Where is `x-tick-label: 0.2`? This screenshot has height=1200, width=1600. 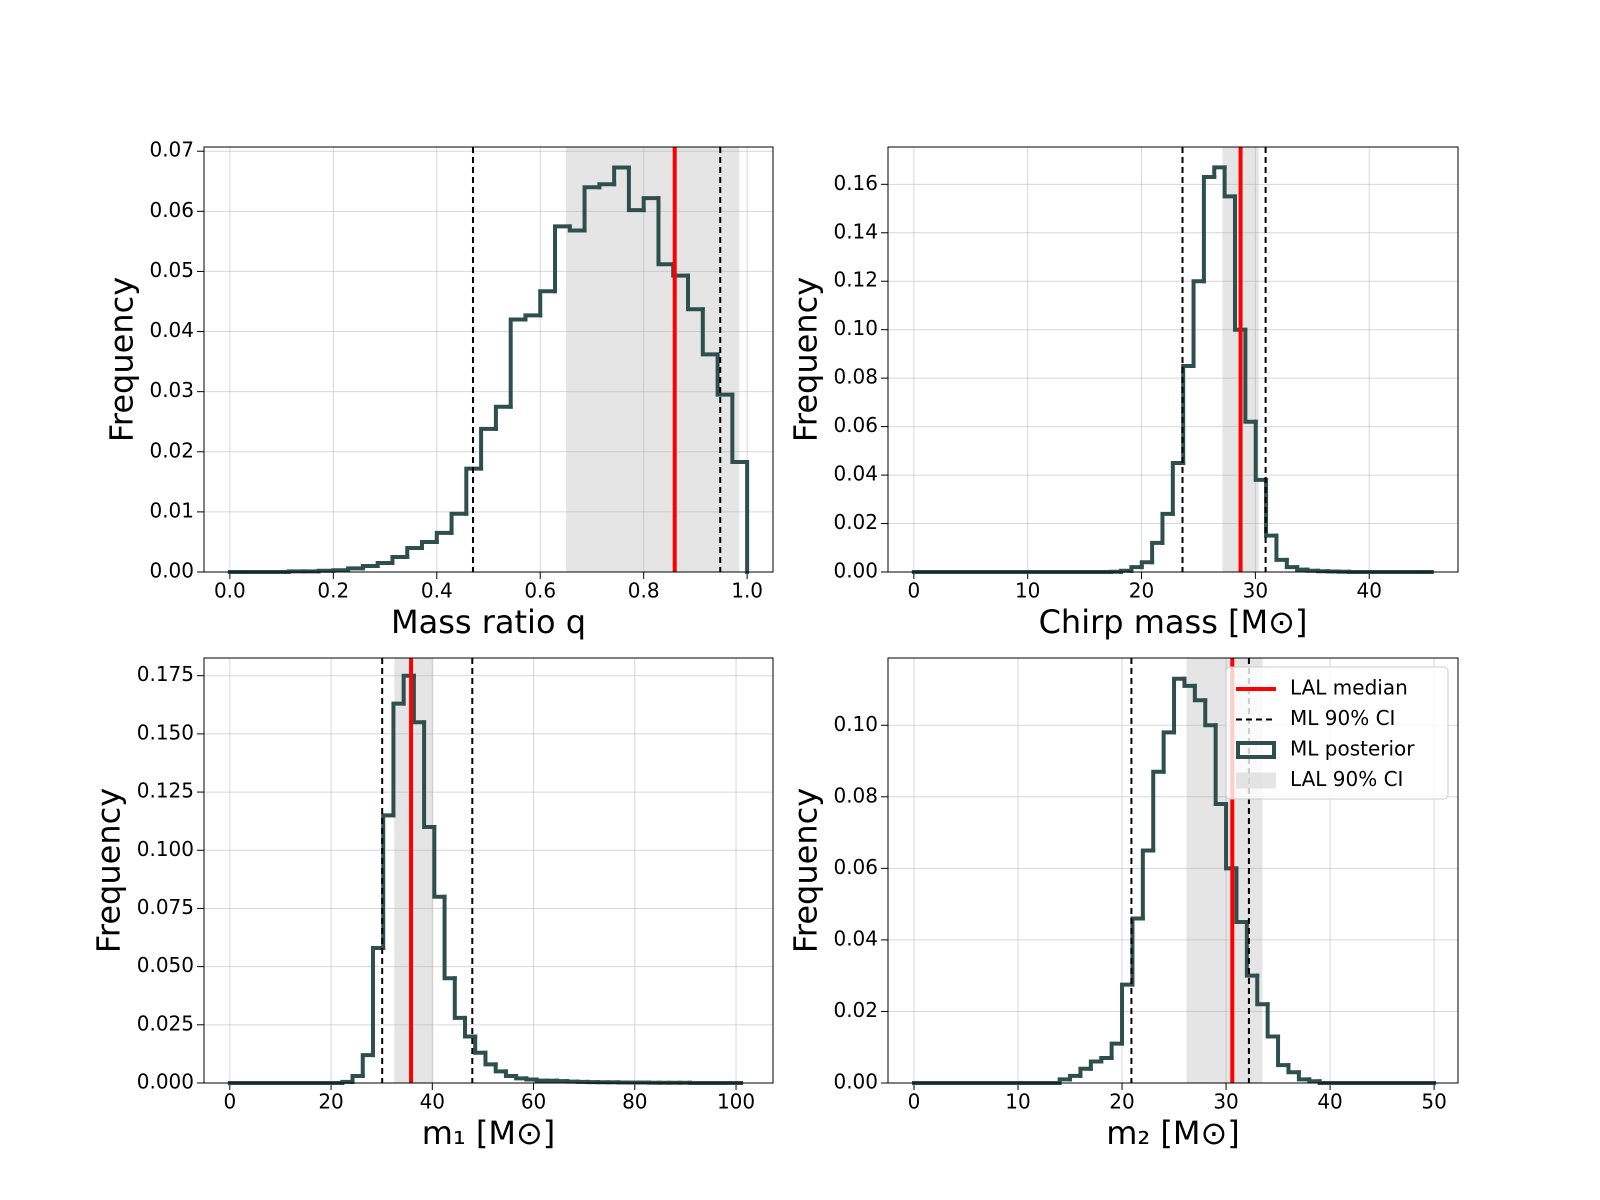
x-tick-label: 0.2 is located at coordinates (333, 591).